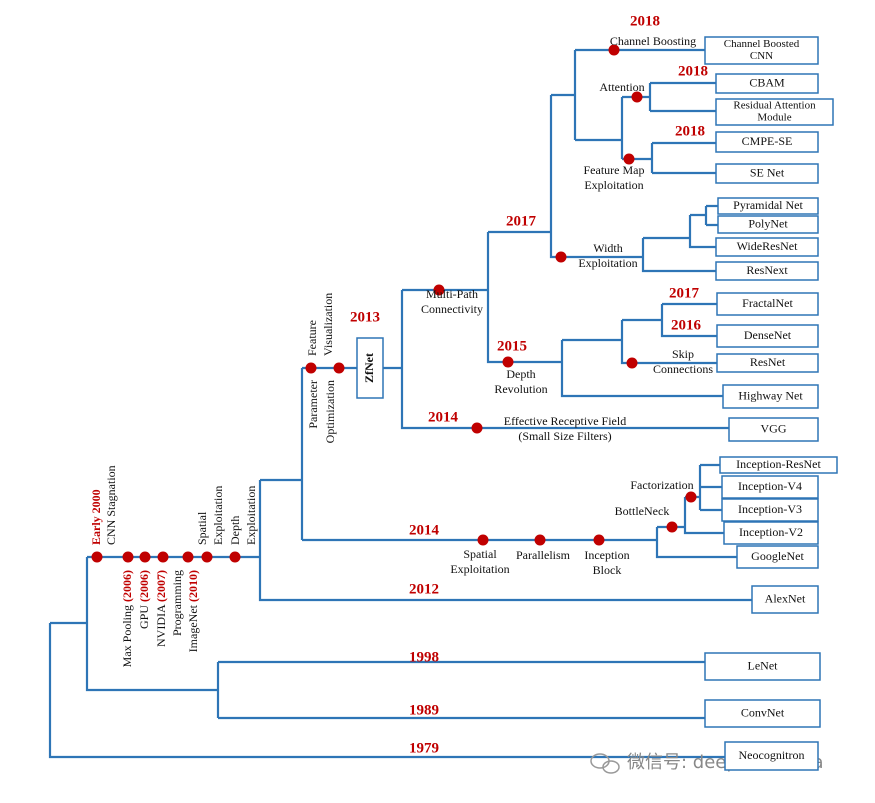  I want to click on branch-label: Feature Map, so click(614, 170).